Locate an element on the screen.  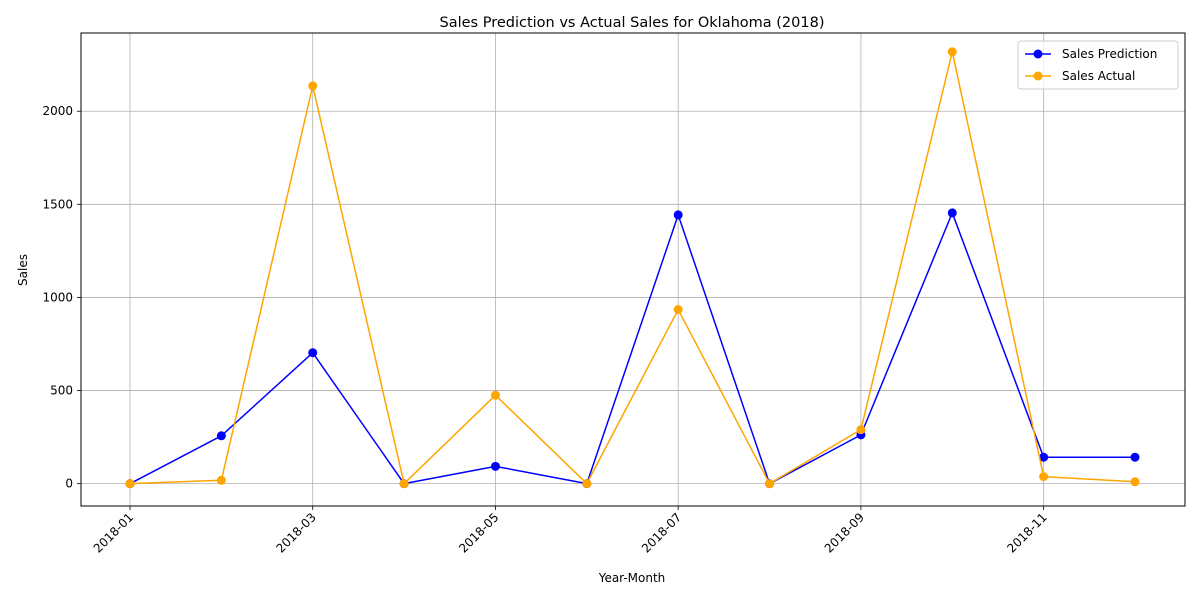
legend: Sales Prediction Sales Actual is located at coordinates (1098, 65).